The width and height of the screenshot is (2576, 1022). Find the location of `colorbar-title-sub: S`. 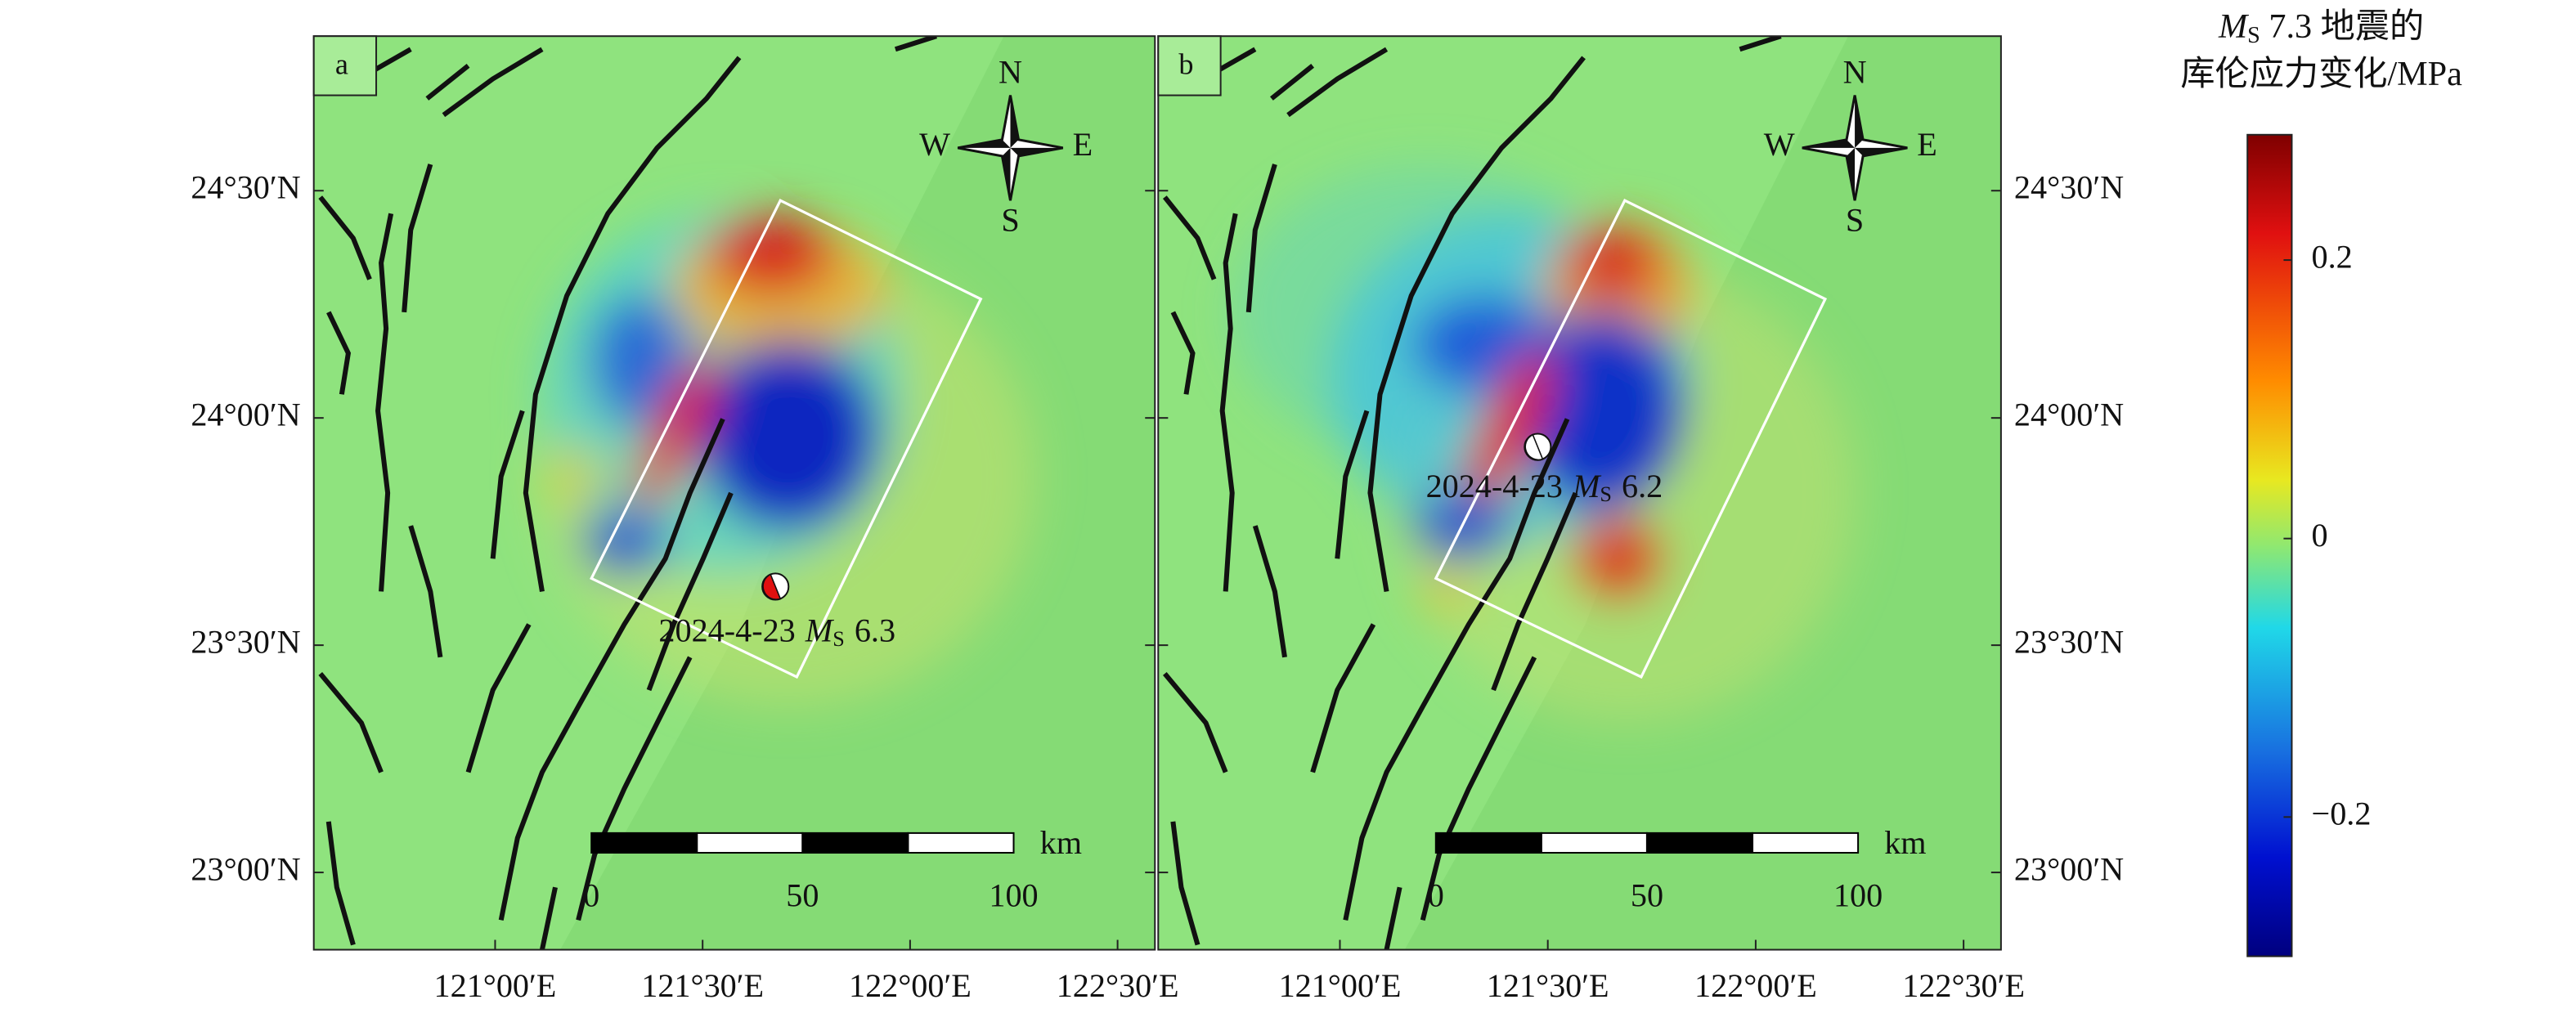

colorbar-title-sub: S is located at coordinates (2253, 36).